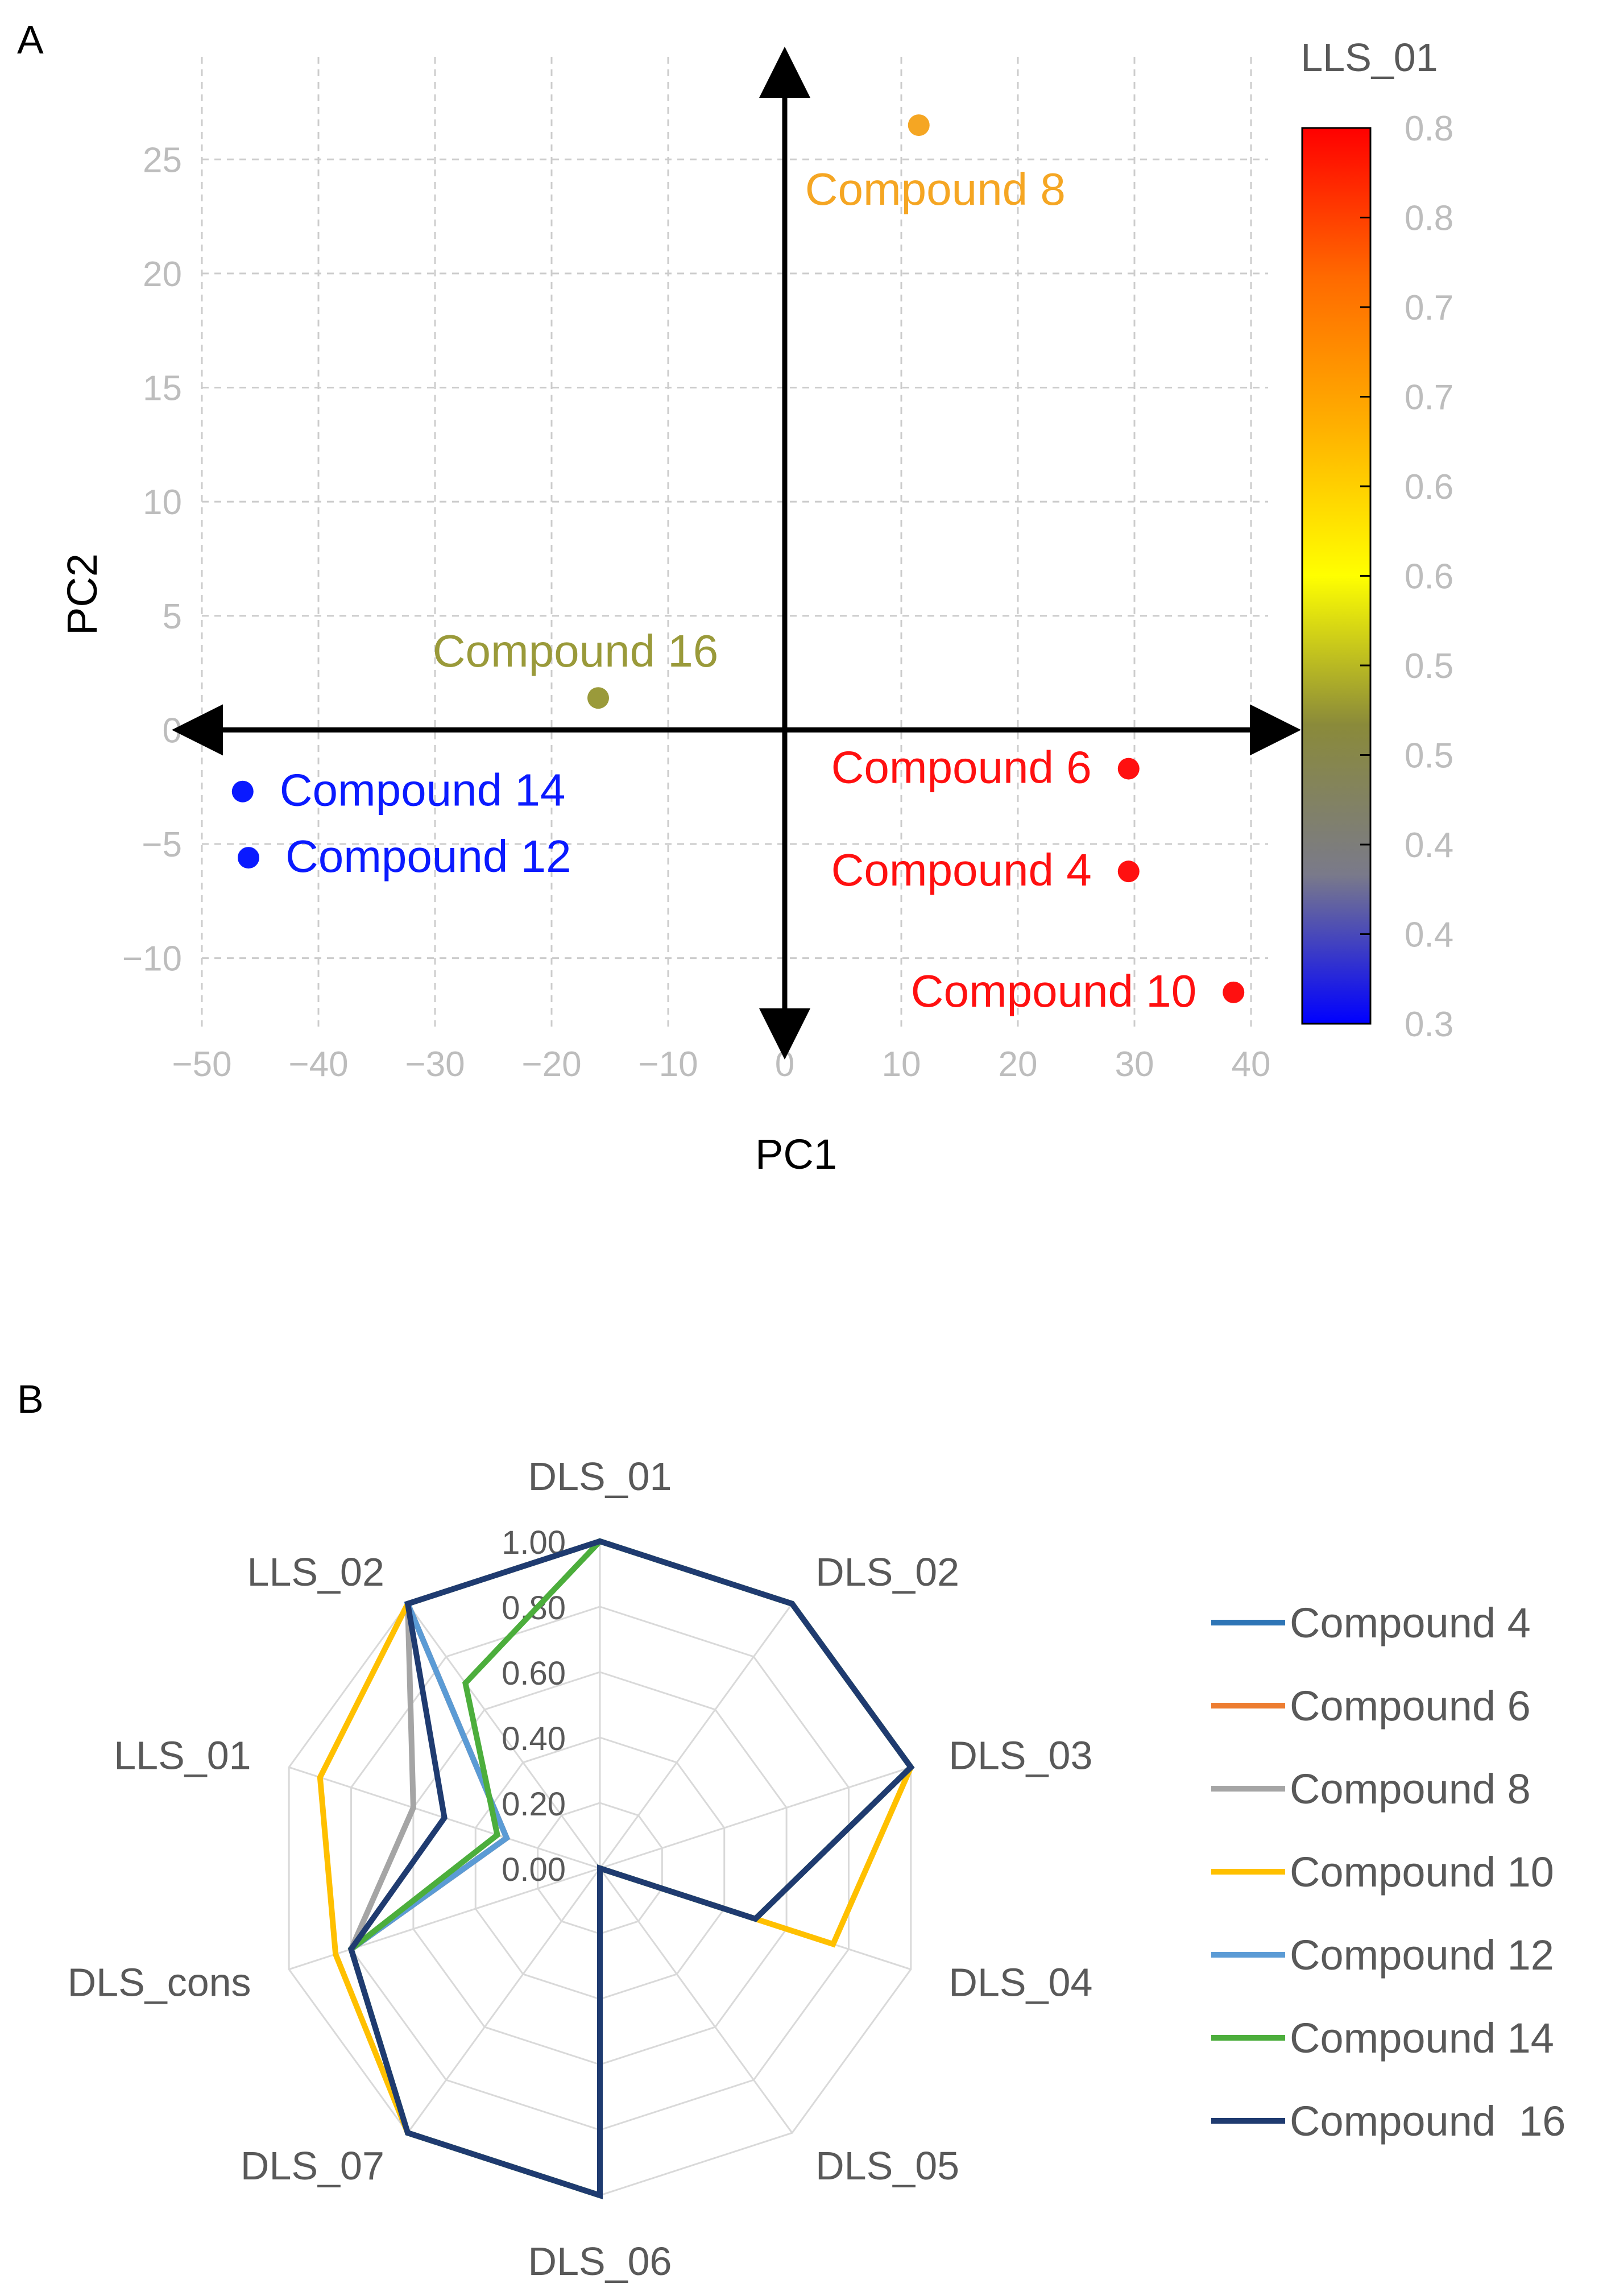  Describe the element at coordinates (887, 1572) in the screenshot. I see `radar-axis-label: DLS_02` at that location.